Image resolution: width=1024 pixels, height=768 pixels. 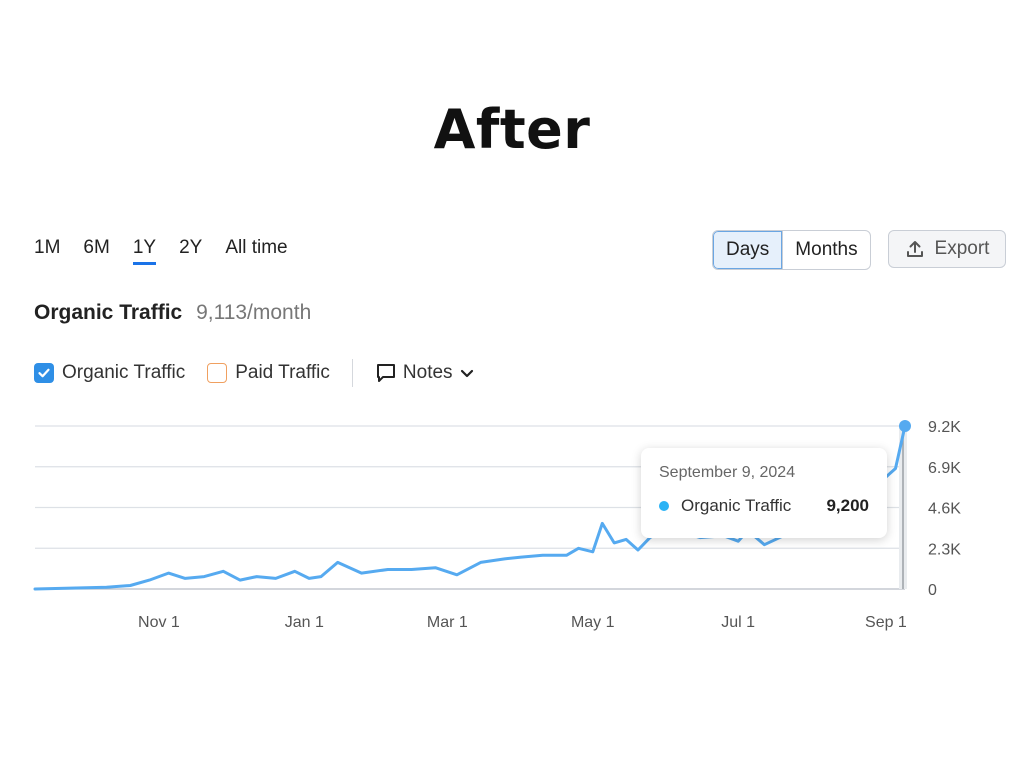 I want to click on x-tick-label: Jan 1, so click(x=304, y=622).